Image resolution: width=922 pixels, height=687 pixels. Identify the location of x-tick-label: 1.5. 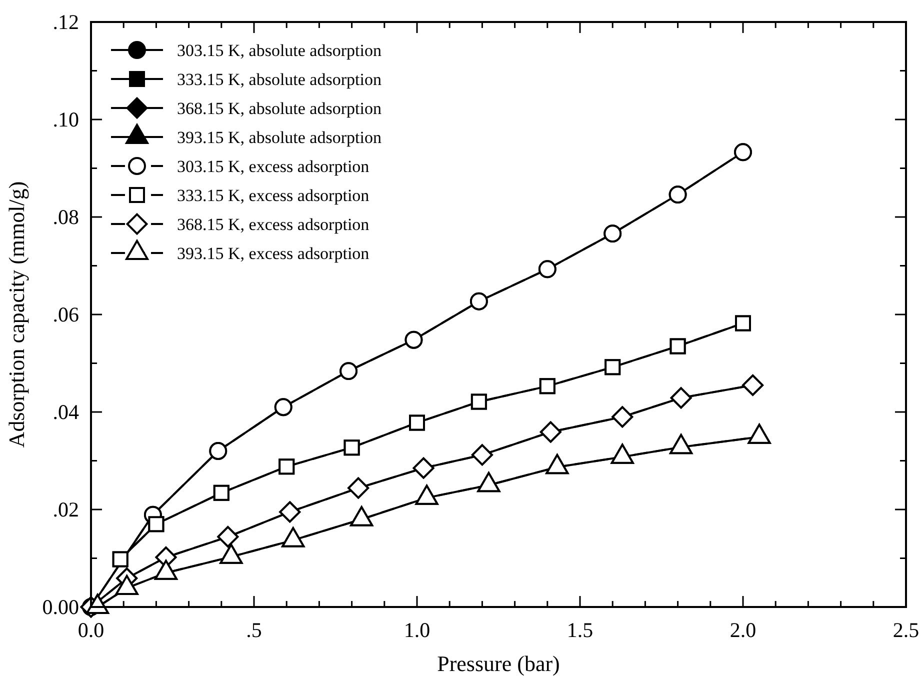
(580, 630).